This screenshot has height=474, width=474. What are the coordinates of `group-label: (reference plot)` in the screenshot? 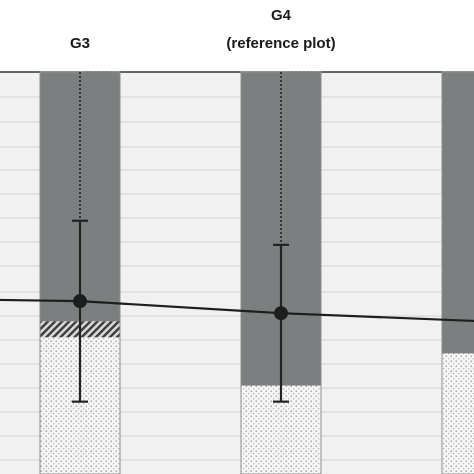 It's located at (280, 43).